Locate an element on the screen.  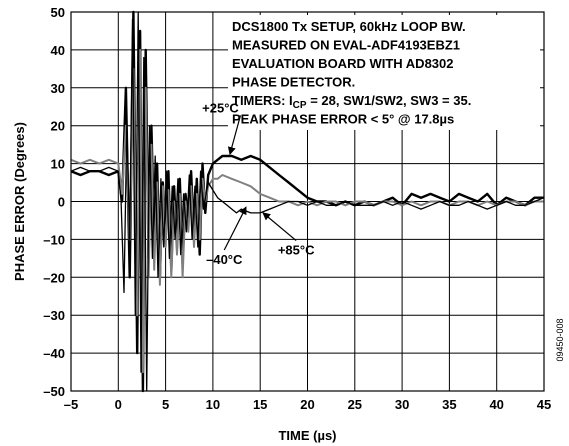
y-tick-labels: 50 40 30 20 10 0 –10 –20 –30 –40 –50 is located at coordinates (54, 202).